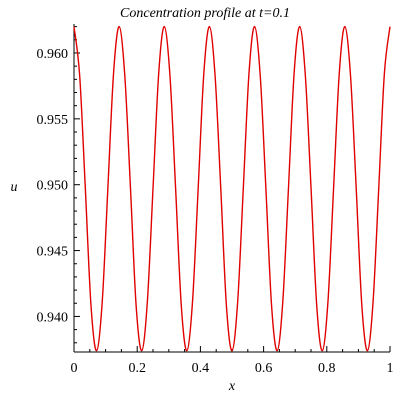 The width and height of the screenshot is (400, 400). Describe the element at coordinates (14, 187) in the screenshot. I see `y-axis-label: u` at that location.